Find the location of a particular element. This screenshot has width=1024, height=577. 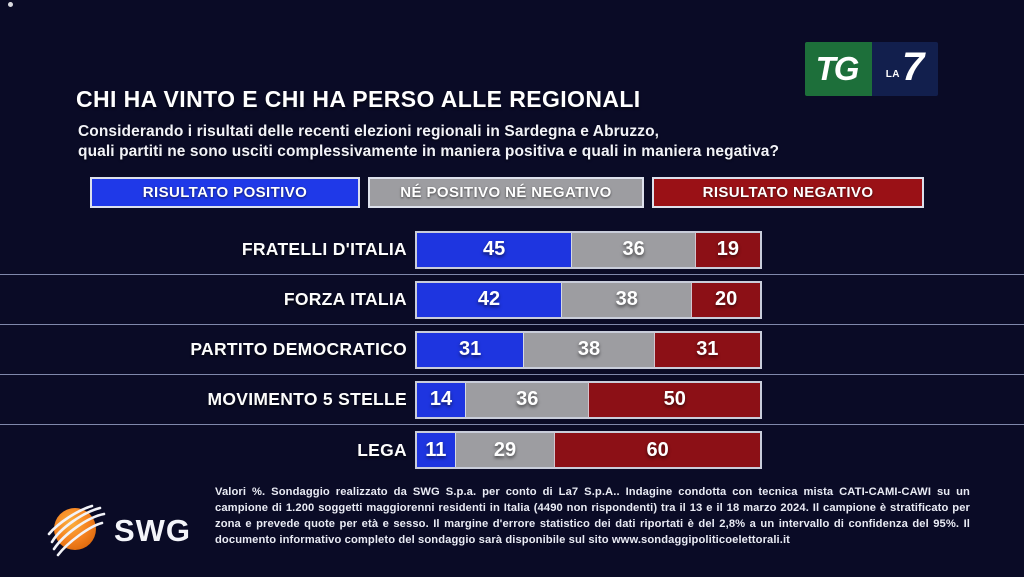

bar-segment-2: 20 is located at coordinates (725, 299).